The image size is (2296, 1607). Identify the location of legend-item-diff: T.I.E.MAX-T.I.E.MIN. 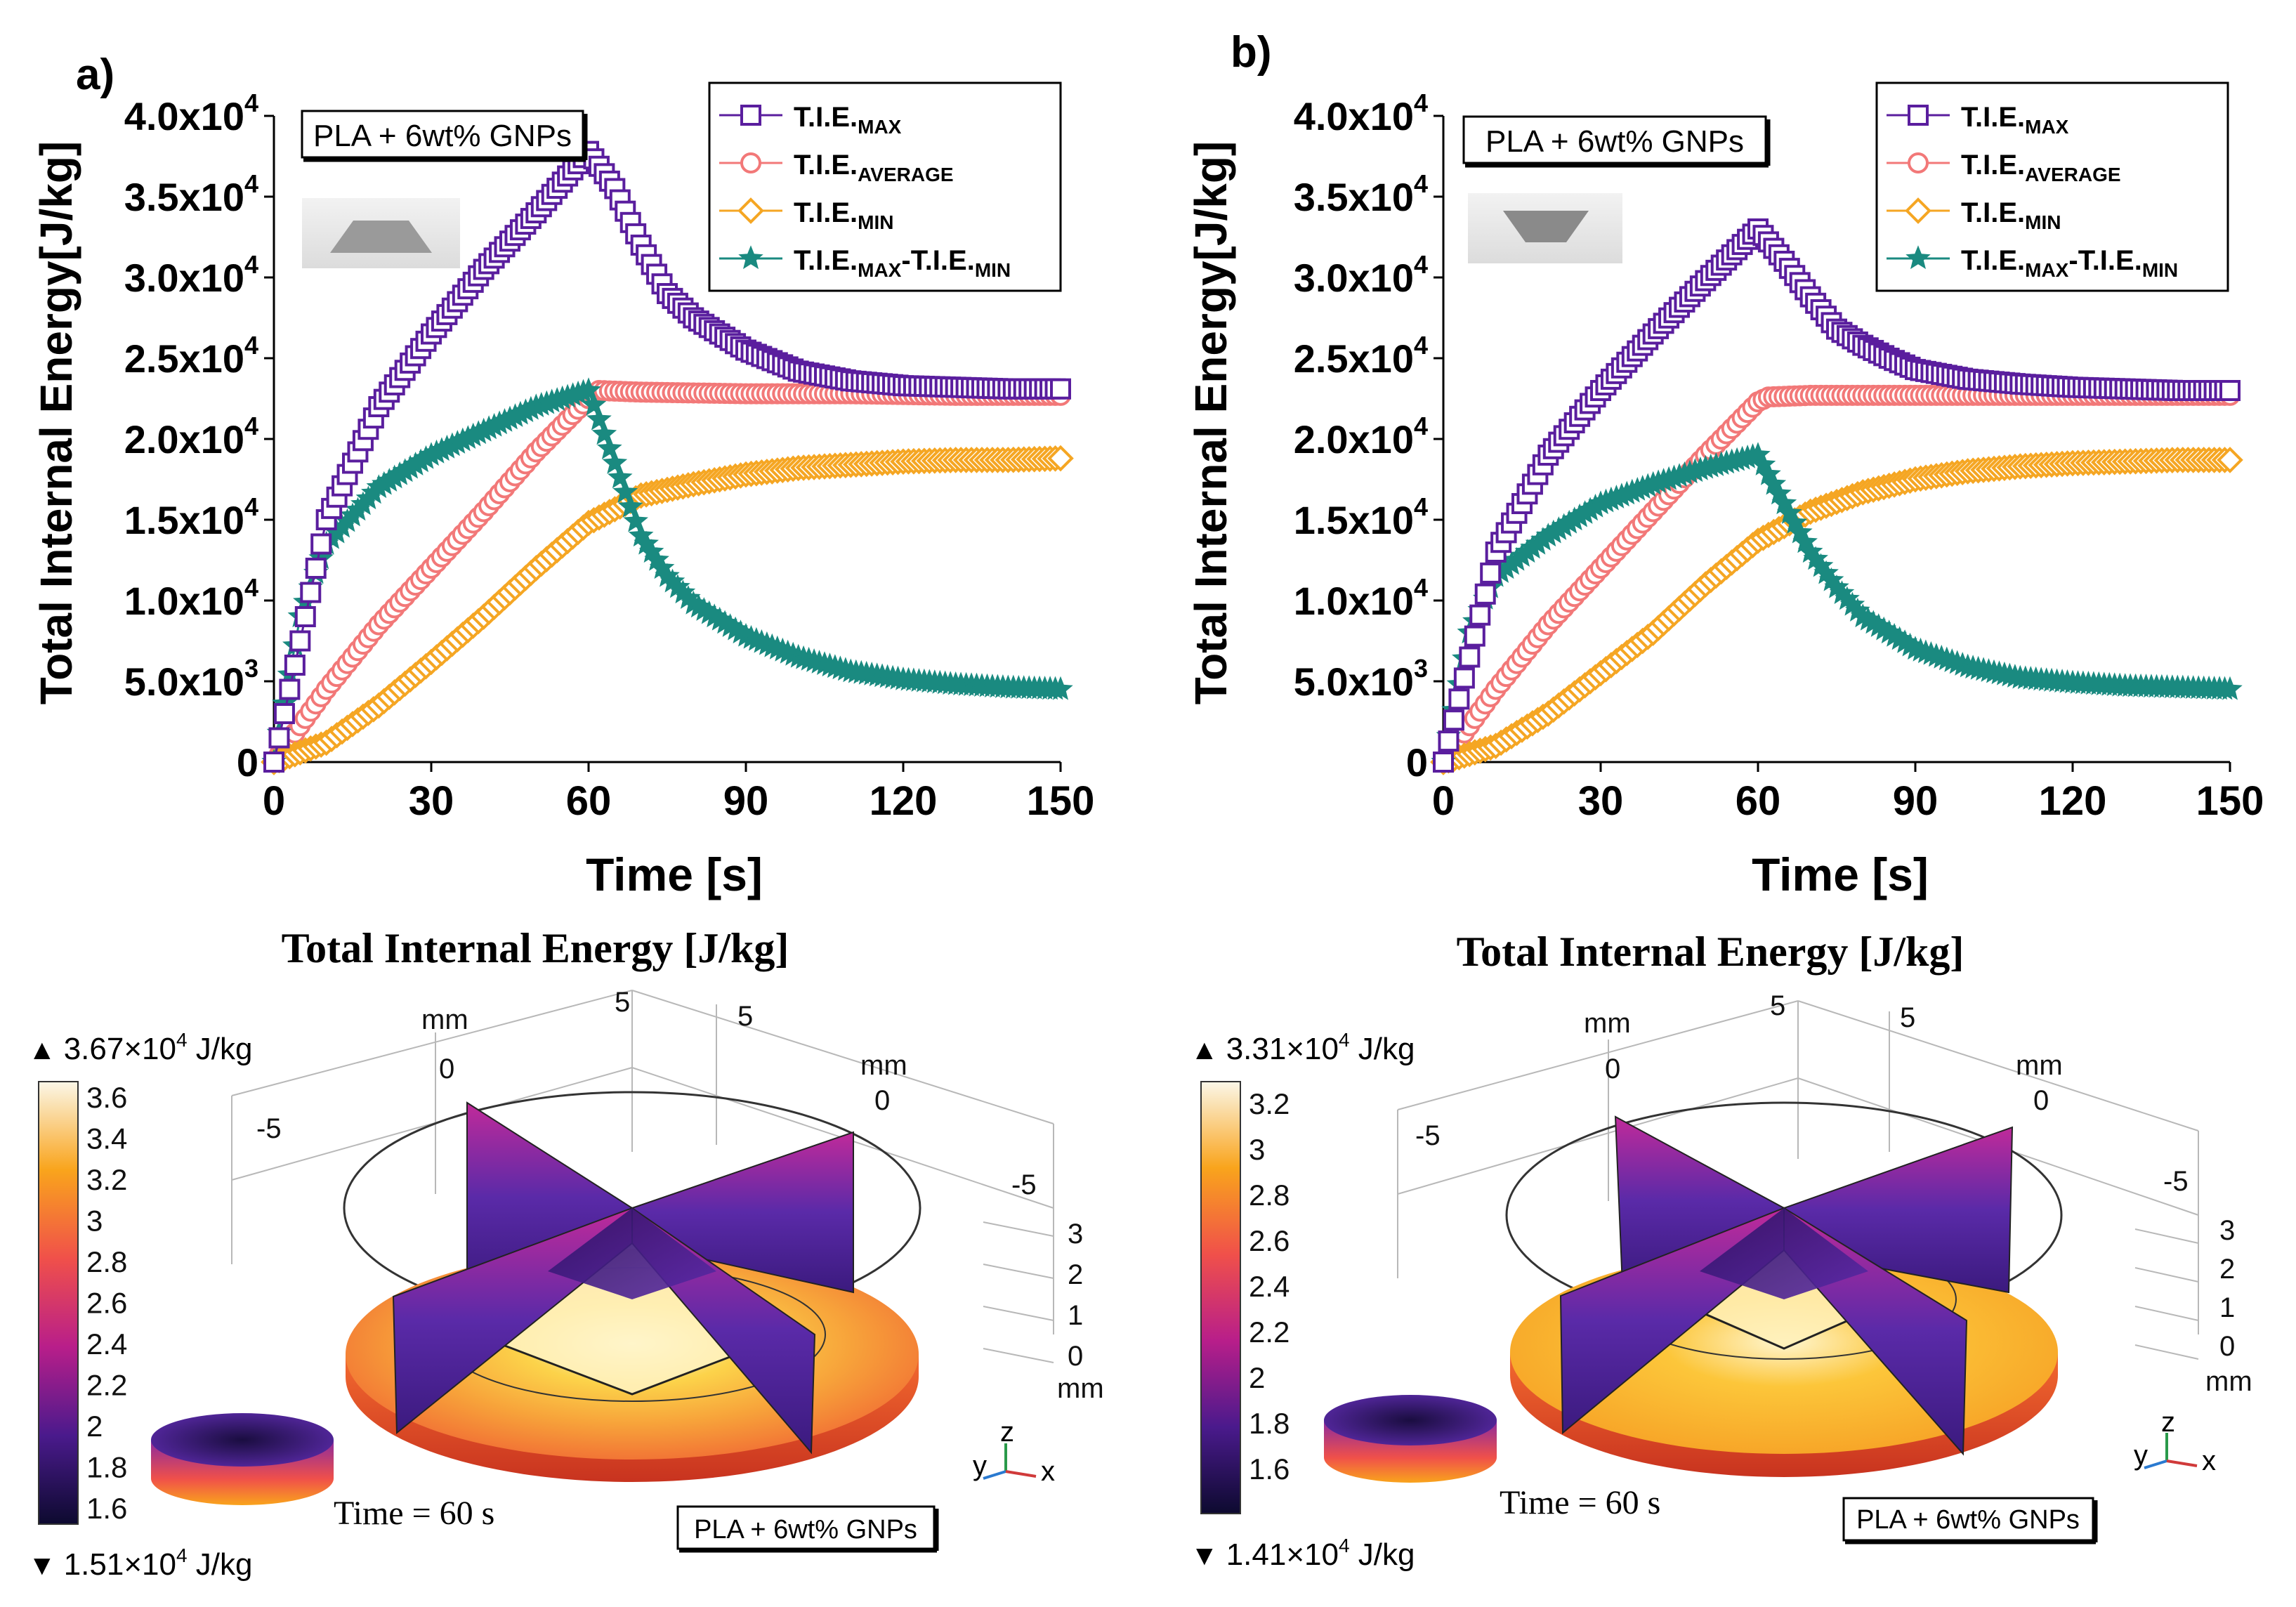
(2032, 263).